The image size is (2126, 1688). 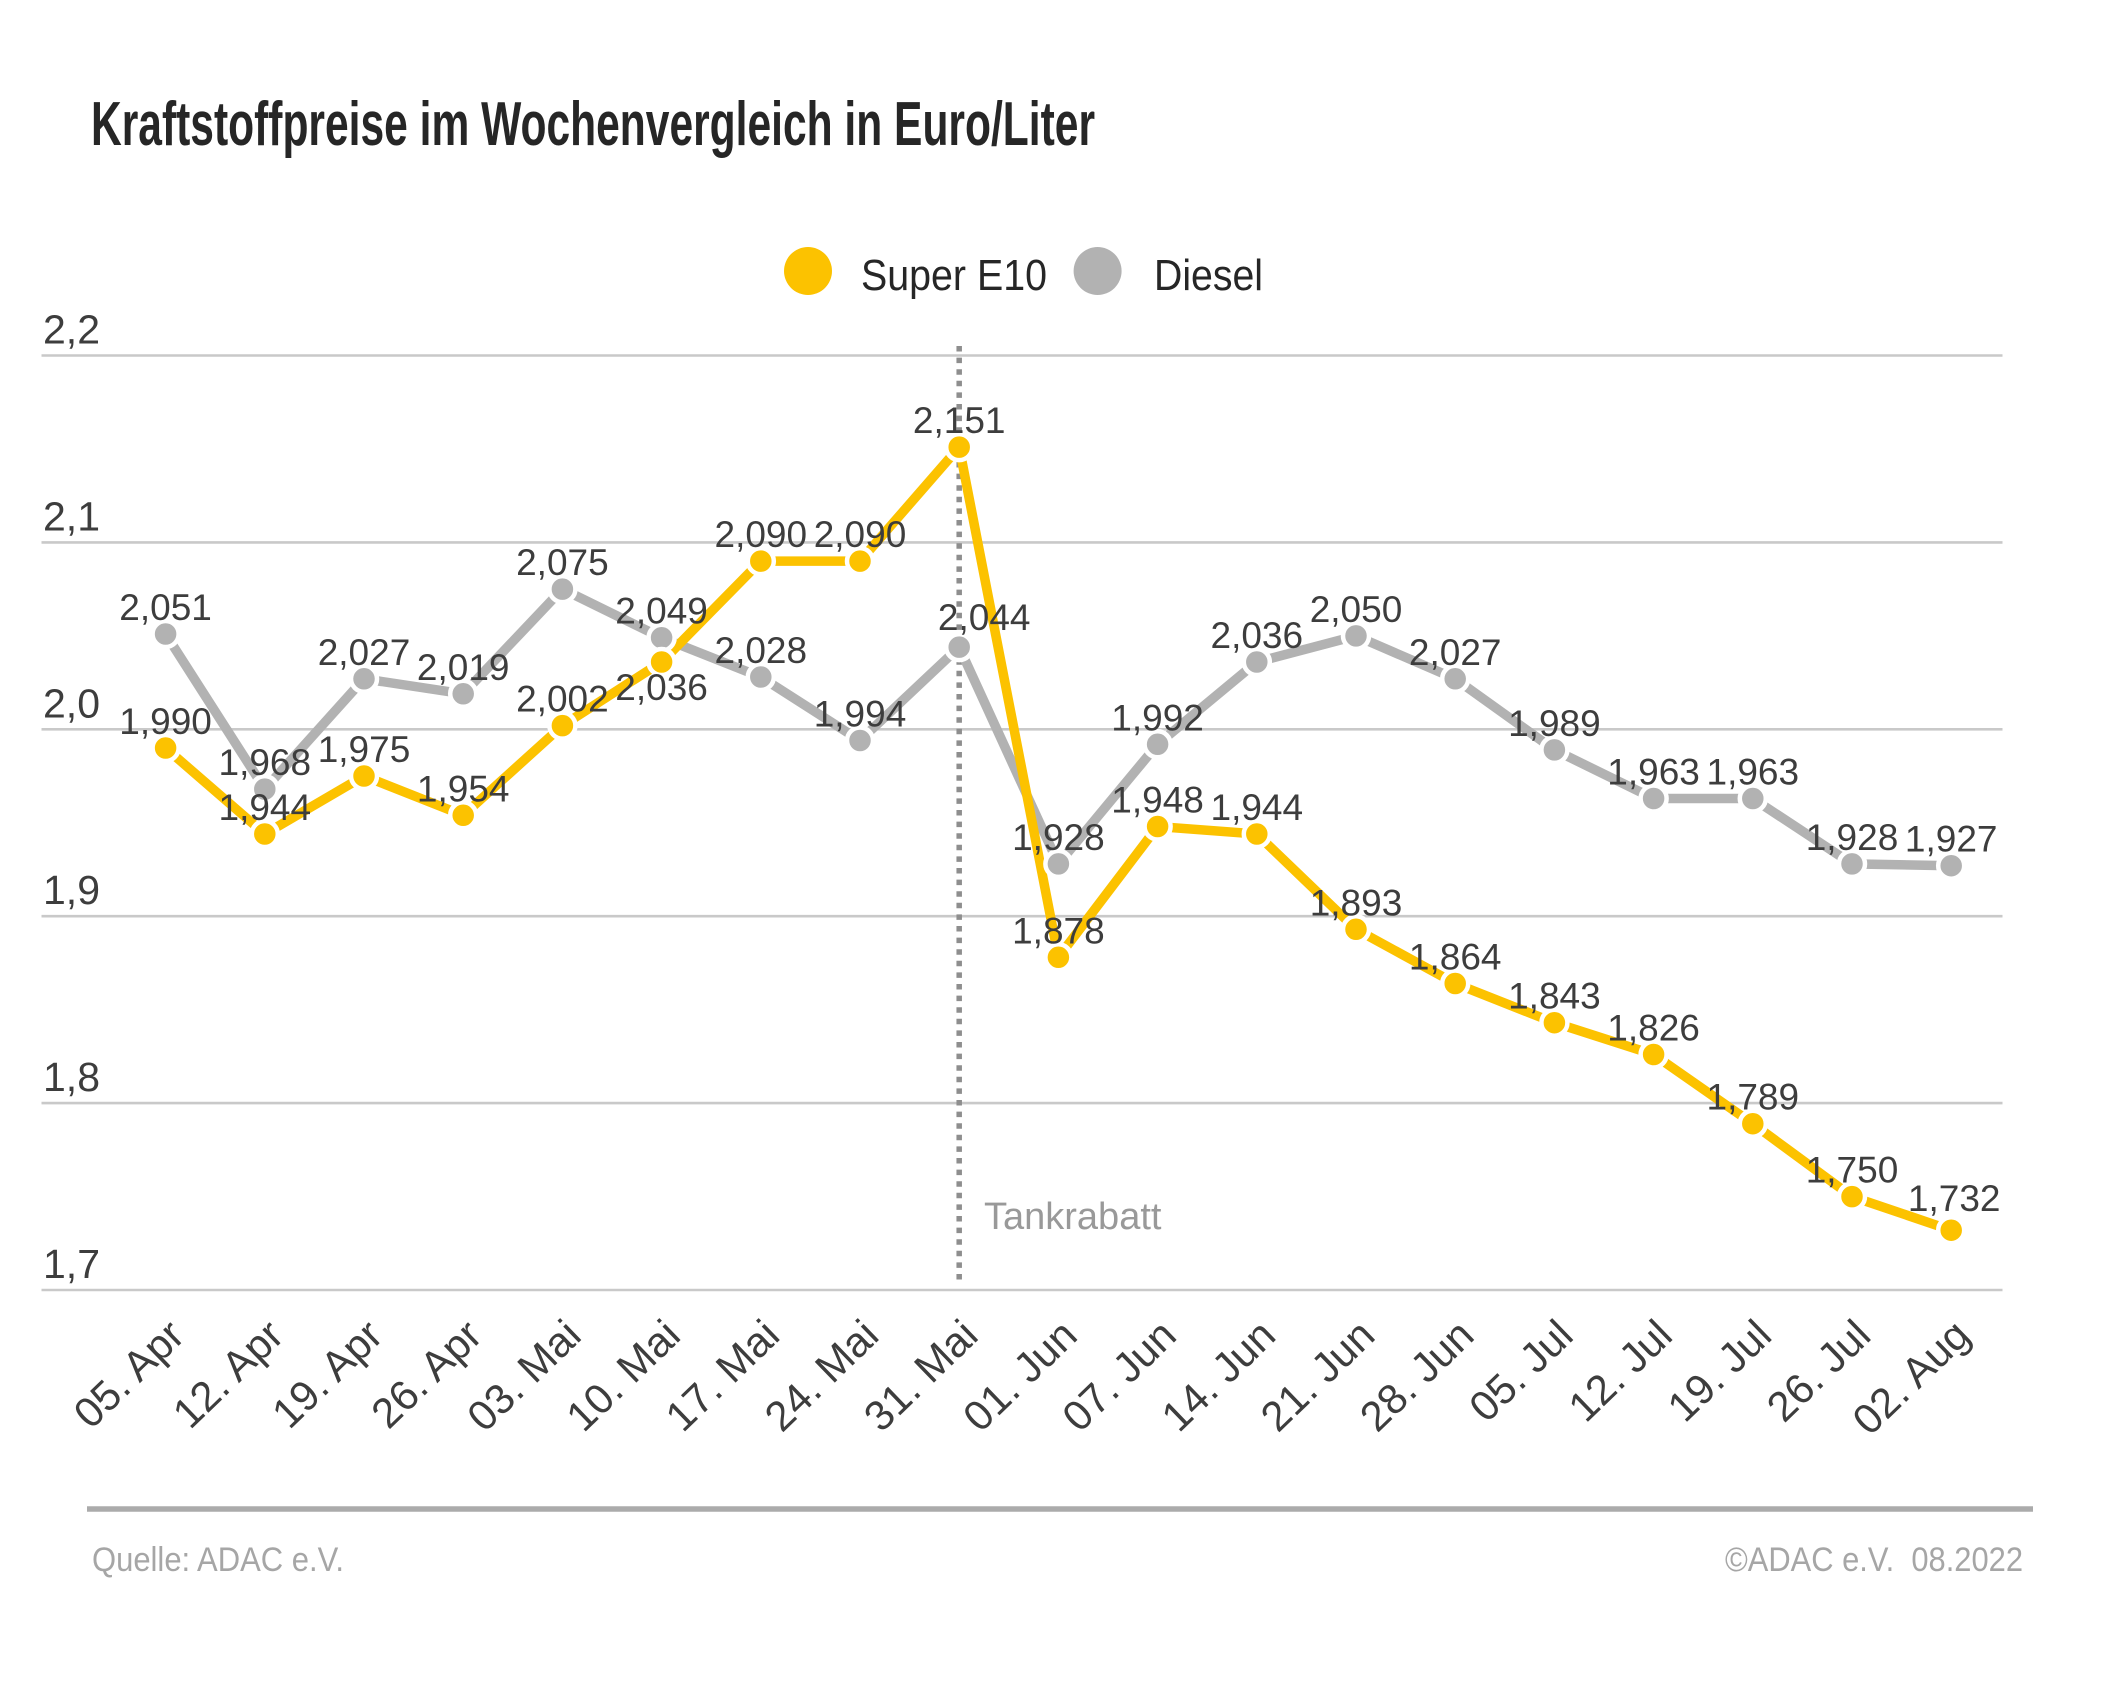 What do you see at coordinates (1157, 800) in the screenshot?
I see `svg-text: 1,948` at bounding box center [1157, 800].